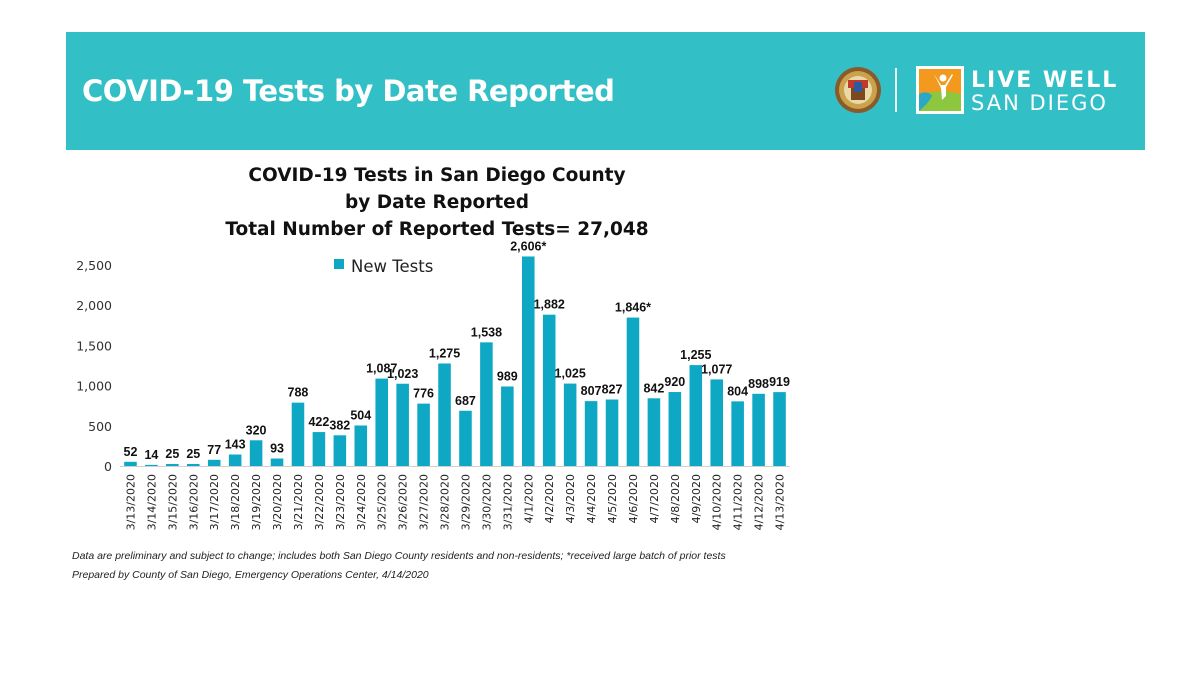  I want to click on x-tick-label: 3/25/2020, so click(382, 502).